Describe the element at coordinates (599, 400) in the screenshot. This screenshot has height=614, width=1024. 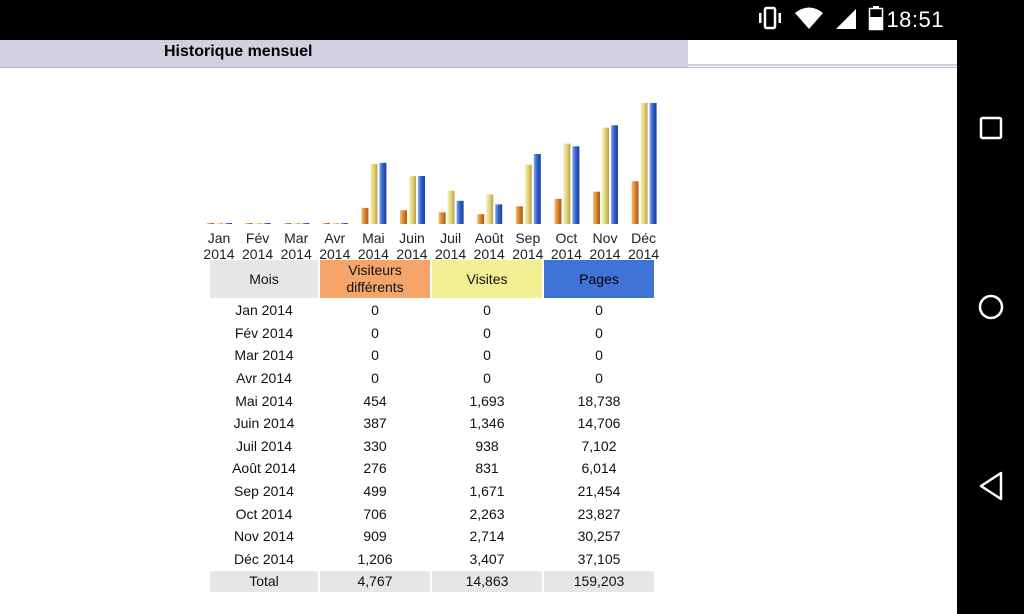
I see `cell-pages: 18,738` at that location.